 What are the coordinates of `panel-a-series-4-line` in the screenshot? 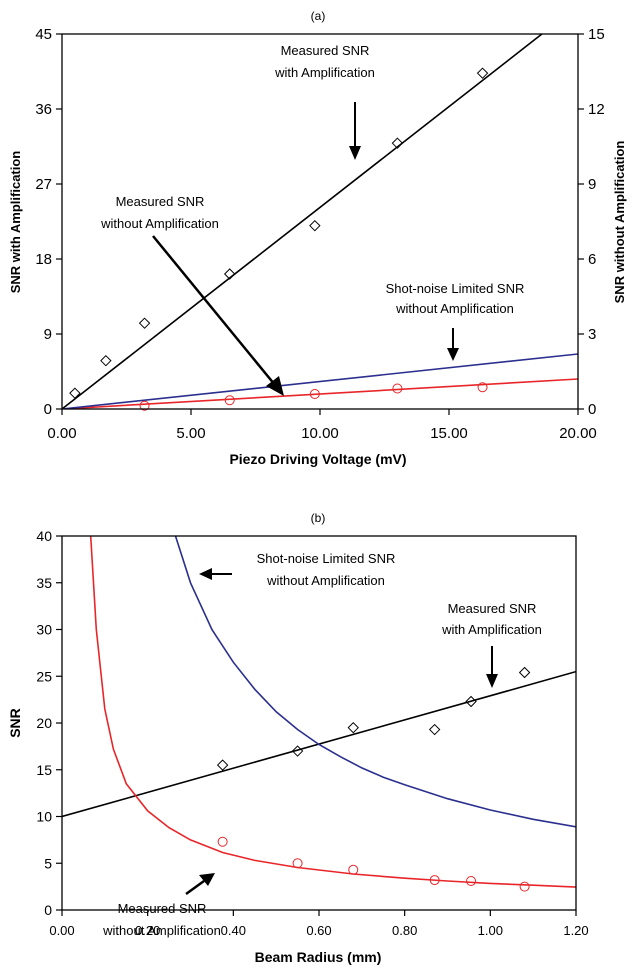 It's located at (320, 381).